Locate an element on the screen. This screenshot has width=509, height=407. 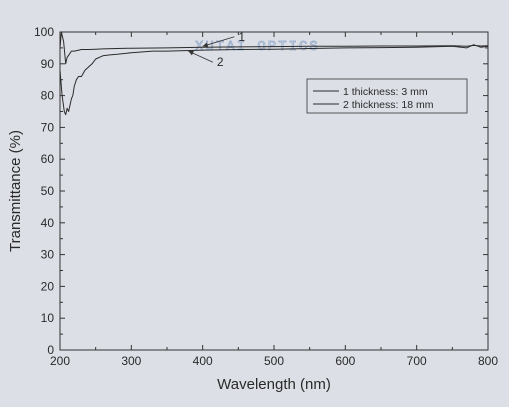
annotation-label-1: 1 is located at coordinates (241, 37).